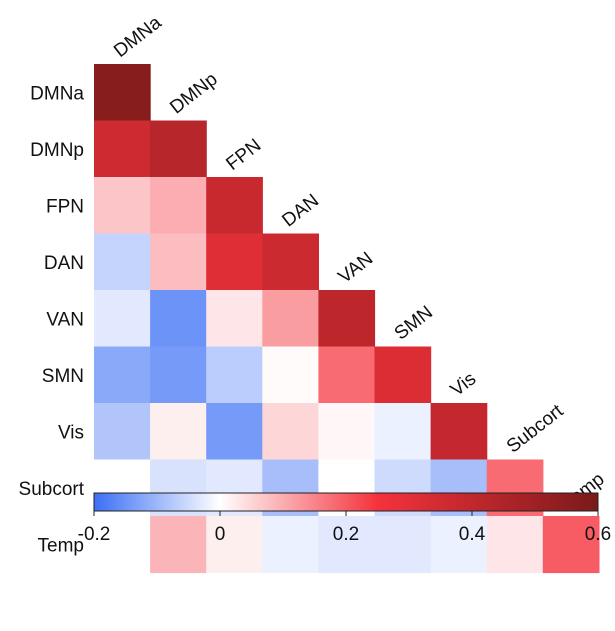 This screenshot has height=631, width=615. What do you see at coordinates (463, 384) in the screenshot?
I see `column-label: Vis` at bounding box center [463, 384].